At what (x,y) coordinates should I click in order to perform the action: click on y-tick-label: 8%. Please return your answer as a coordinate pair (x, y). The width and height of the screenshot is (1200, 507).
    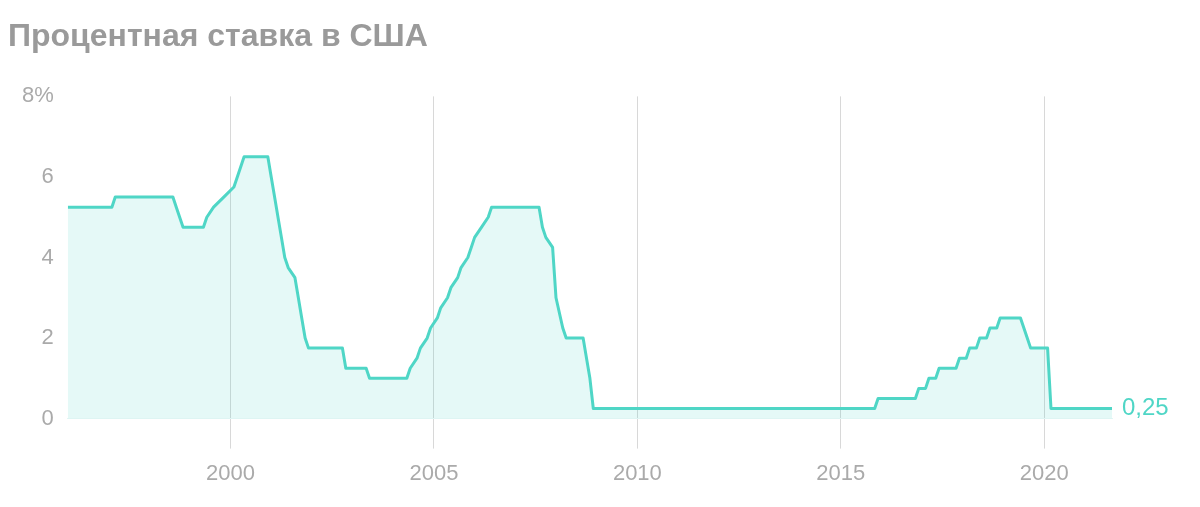
    Looking at the image, I should click on (38, 95).